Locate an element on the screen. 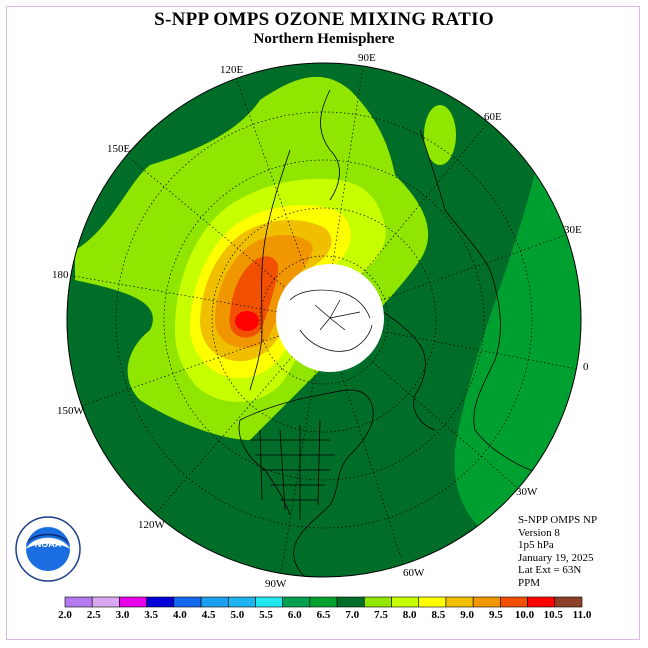  info-instrument: S-NPP OMPS NP is located at coordinates (558, 520).